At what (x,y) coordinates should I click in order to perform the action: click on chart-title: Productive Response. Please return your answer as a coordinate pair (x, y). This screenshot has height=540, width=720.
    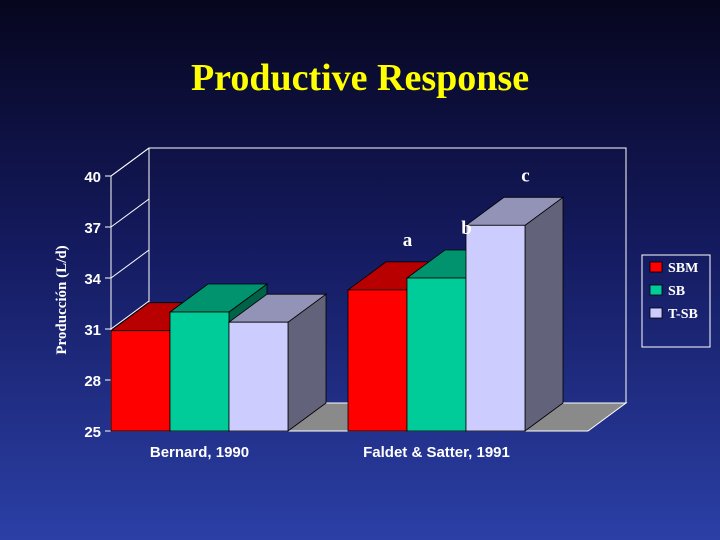
    Looking at the image, I should click on (360, 78).